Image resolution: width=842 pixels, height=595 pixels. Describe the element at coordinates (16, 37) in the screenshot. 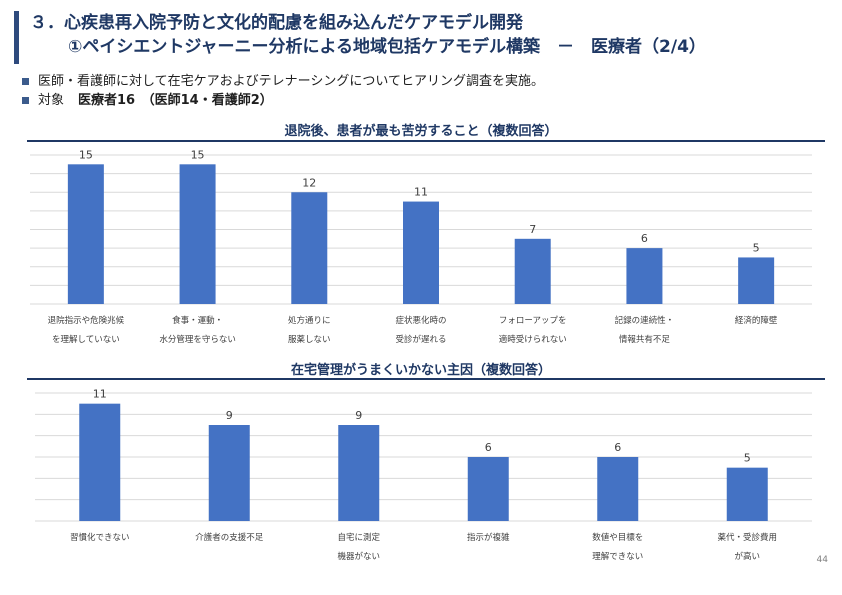

I see `title-accent-bar` at that location.